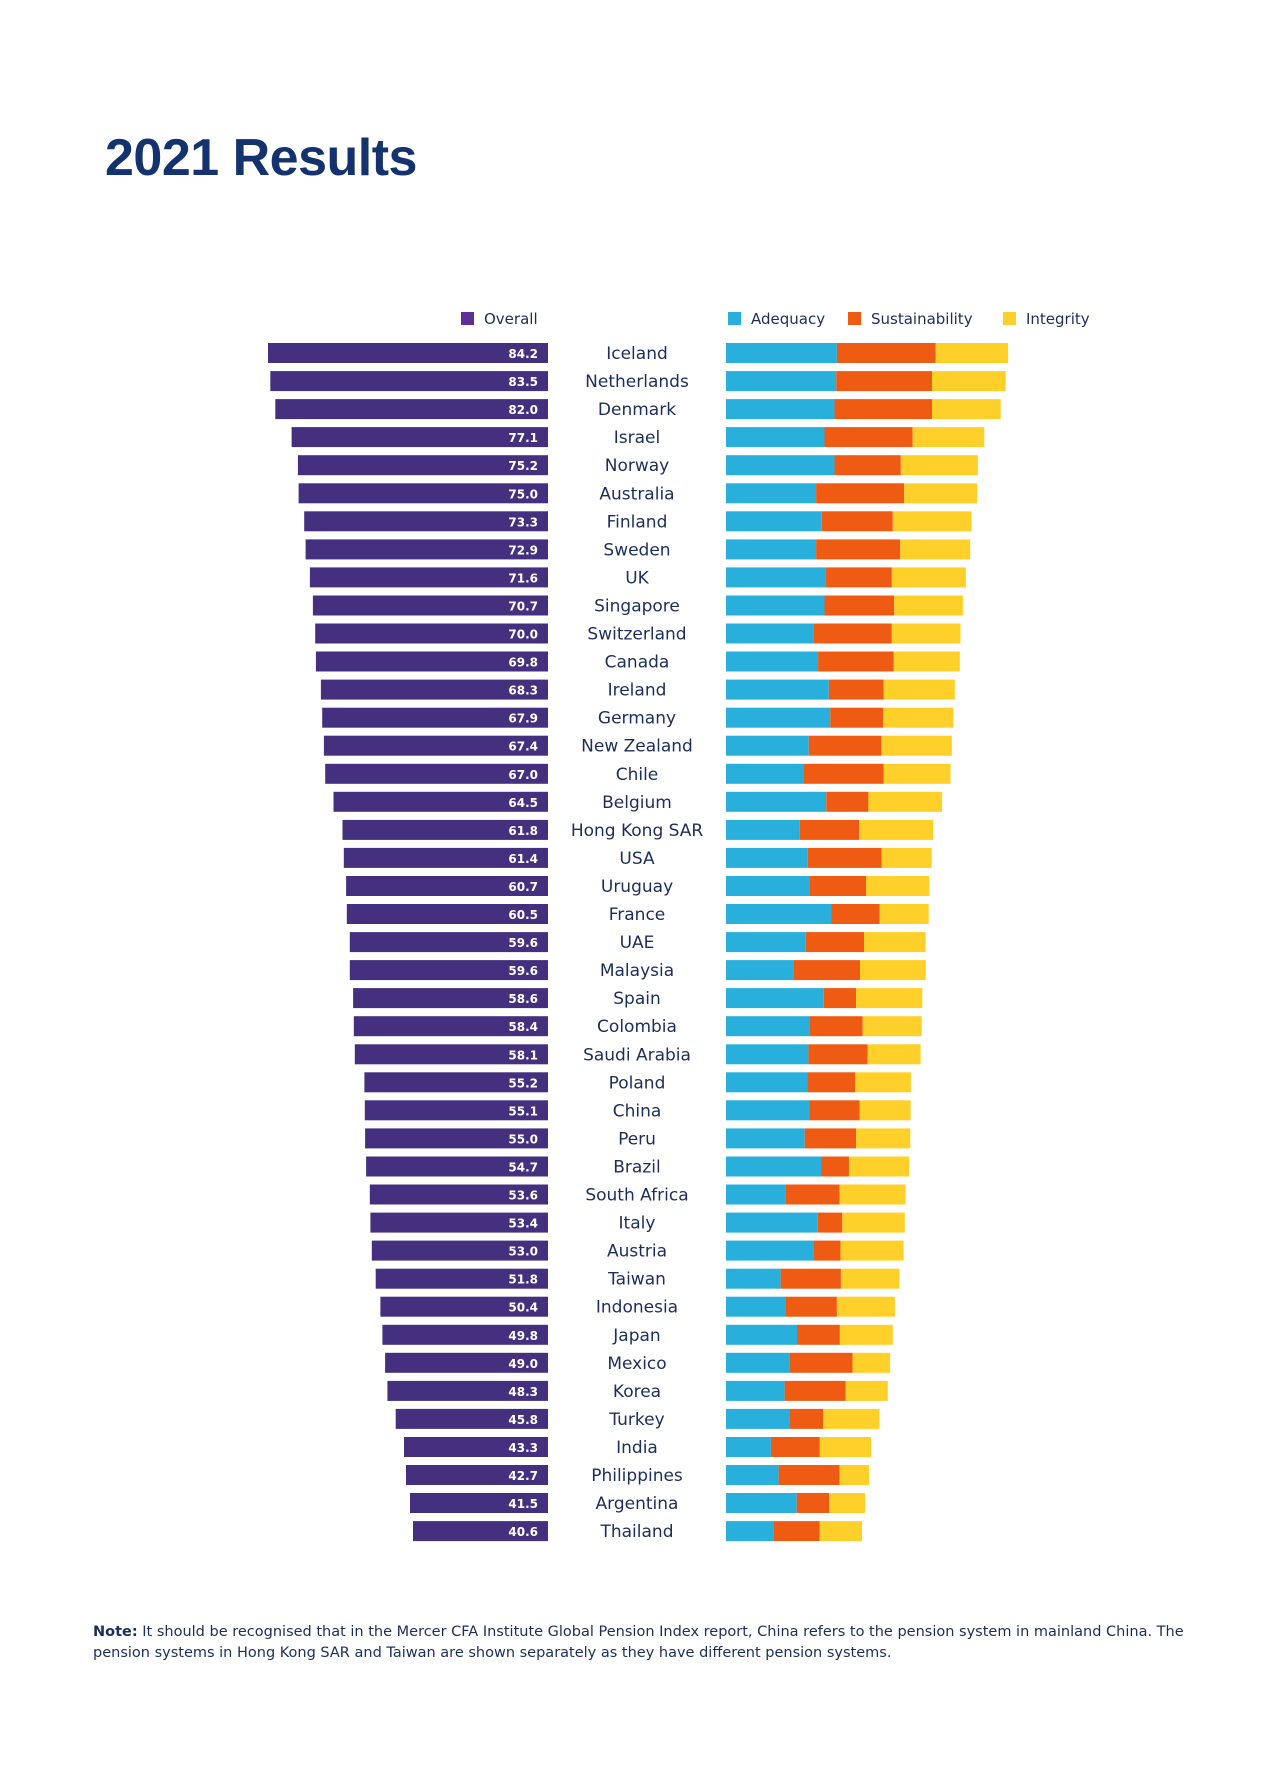  I want to click on legend-label-overall: Overall, so click(511, 319).